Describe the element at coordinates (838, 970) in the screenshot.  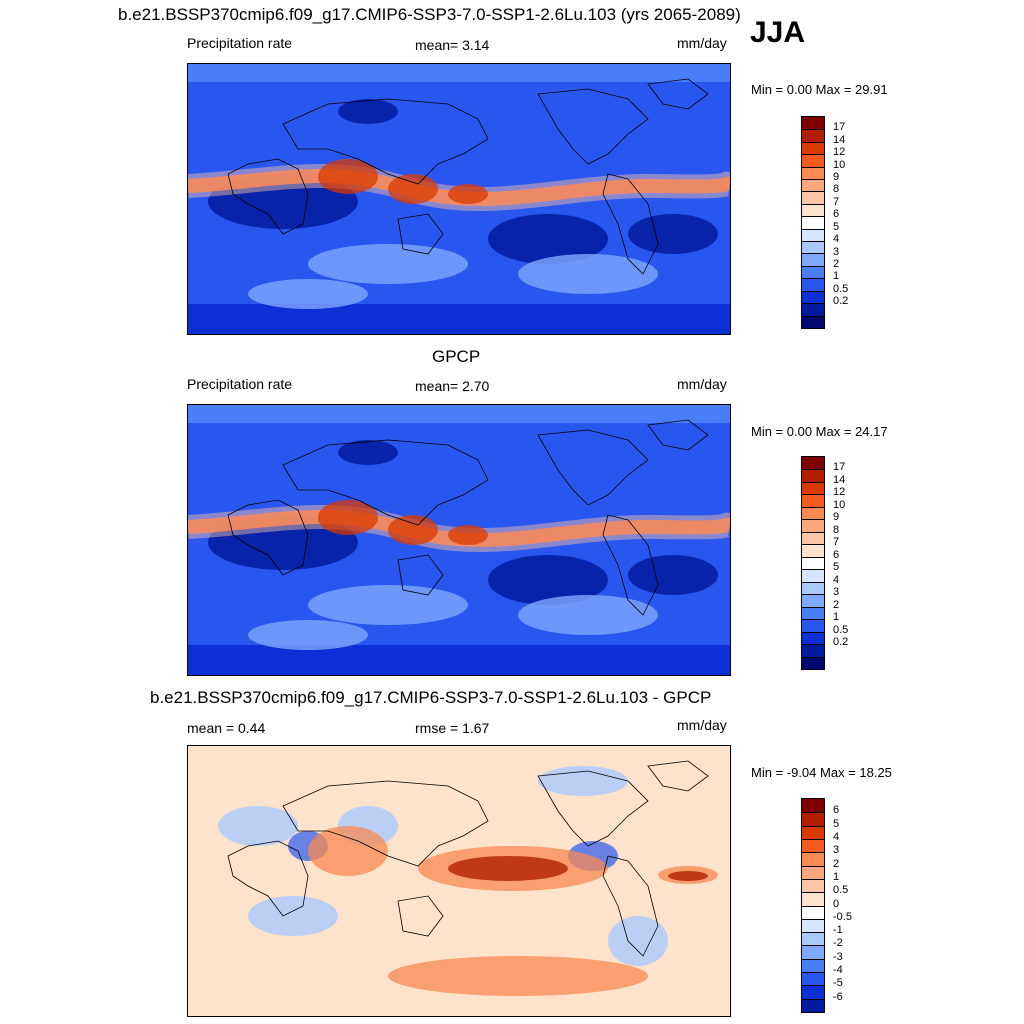
I see `colorbar-tick-label: -4` at that location.